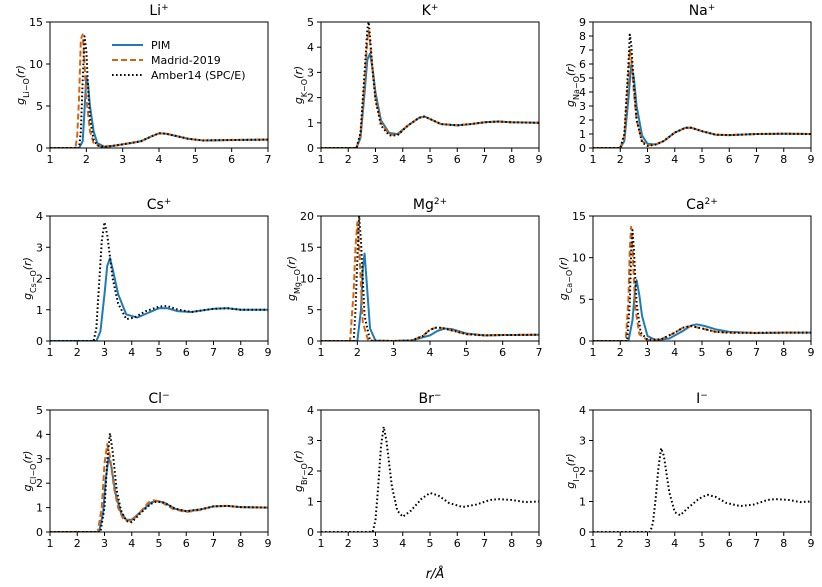 Image resolution: width=822 pixels, height=587 pixels. What do you see at coordinates (430, 399) in the screenshot?
I see `panel-title: Br−` at bounding box center [430, 399].